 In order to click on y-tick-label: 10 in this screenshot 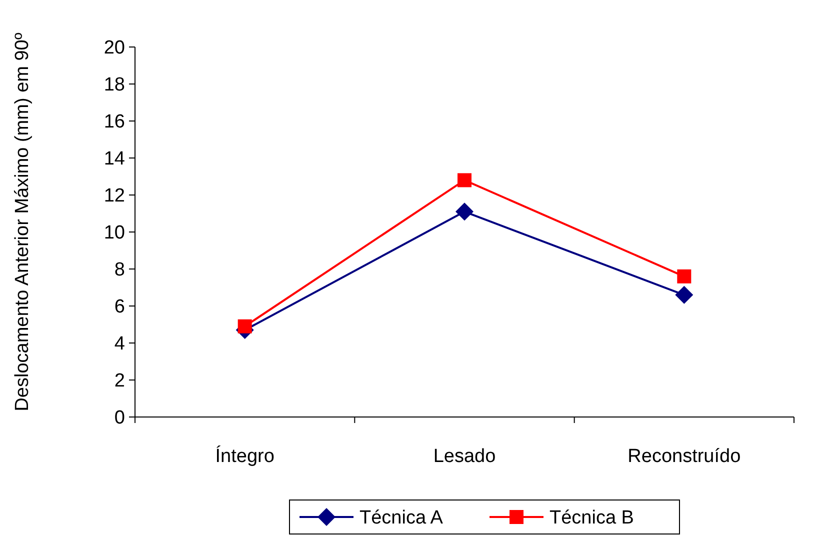, I will do `click(114, 233)`.